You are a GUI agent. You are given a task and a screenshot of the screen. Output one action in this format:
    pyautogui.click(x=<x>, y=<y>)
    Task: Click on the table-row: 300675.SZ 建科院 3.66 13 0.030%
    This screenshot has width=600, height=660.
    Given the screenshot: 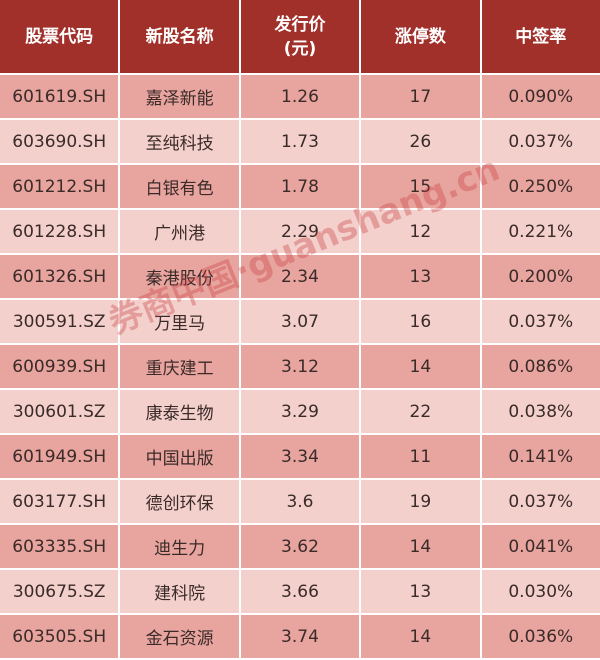 What is the action you would take?
    pyautogui.click(x=300, y=591)
    